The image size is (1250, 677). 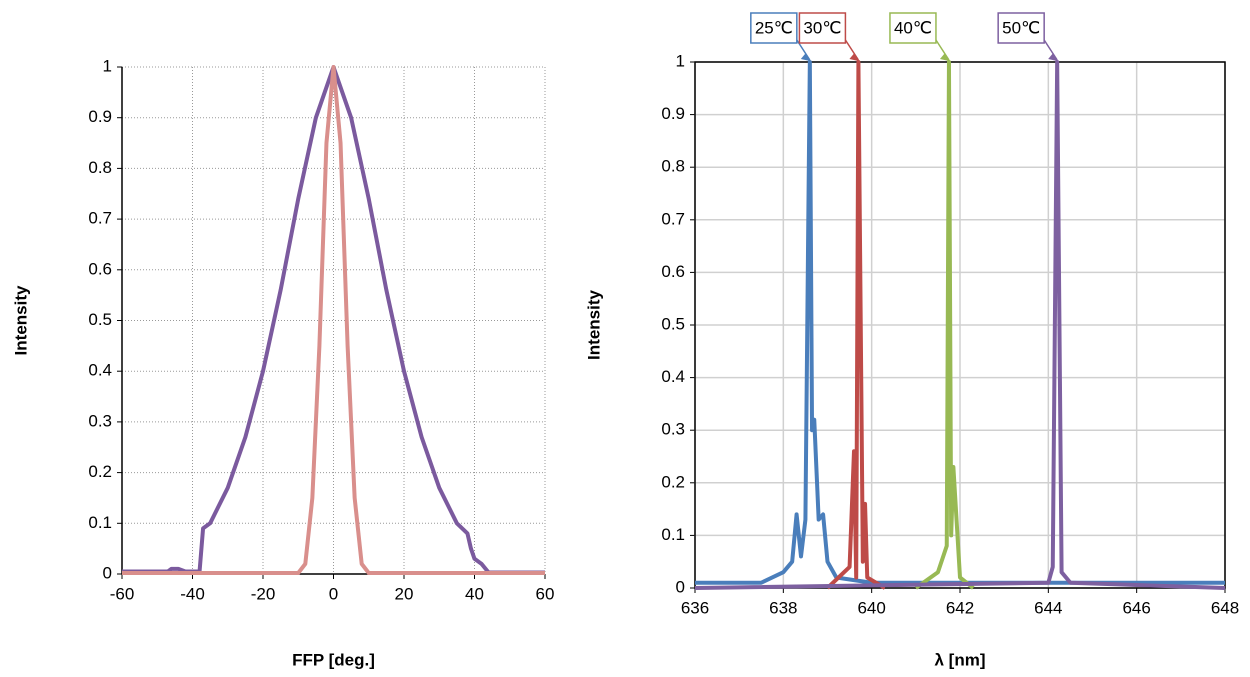 I want to click on annotation-text: 40℃, so click(x=913, y=27).